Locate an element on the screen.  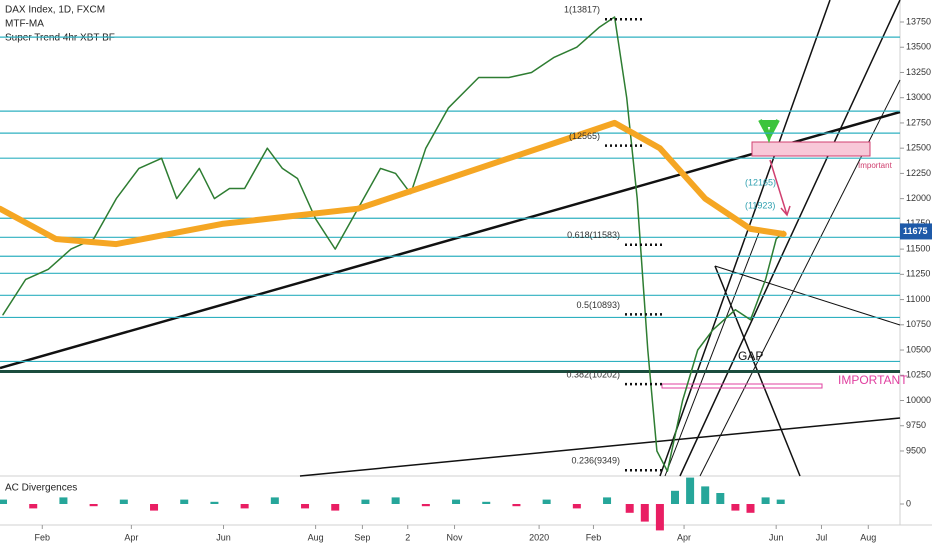
indicator-label: Super Trend 4hr XBT BF is located at coordinates (60, 38).